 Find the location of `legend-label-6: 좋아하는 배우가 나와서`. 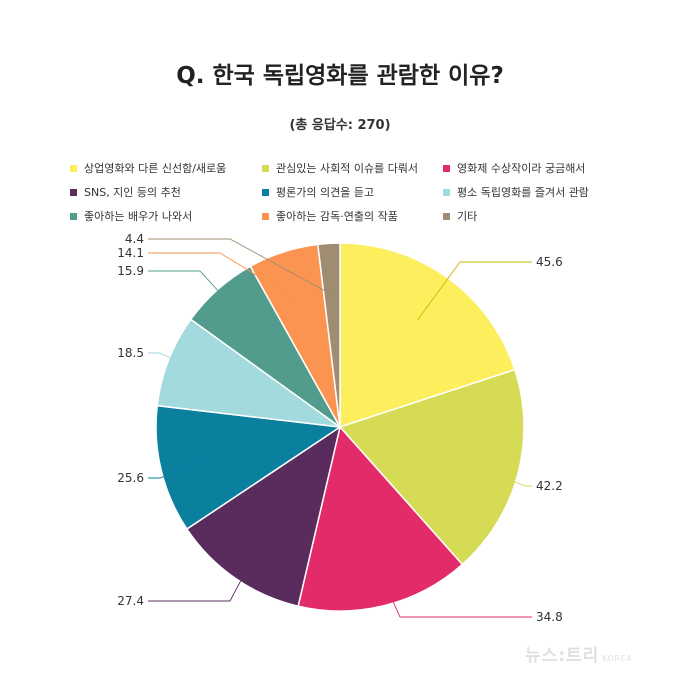

legend-label-6: 좋아하는 배우가 나와서 is located at coordinates (138, 216).